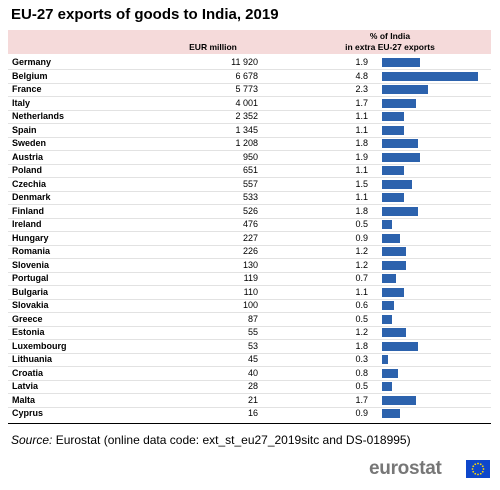 This screenshot has width=500, height=490. I want to click on table-row: Lithuania 45 0.3, so click(249, 360).